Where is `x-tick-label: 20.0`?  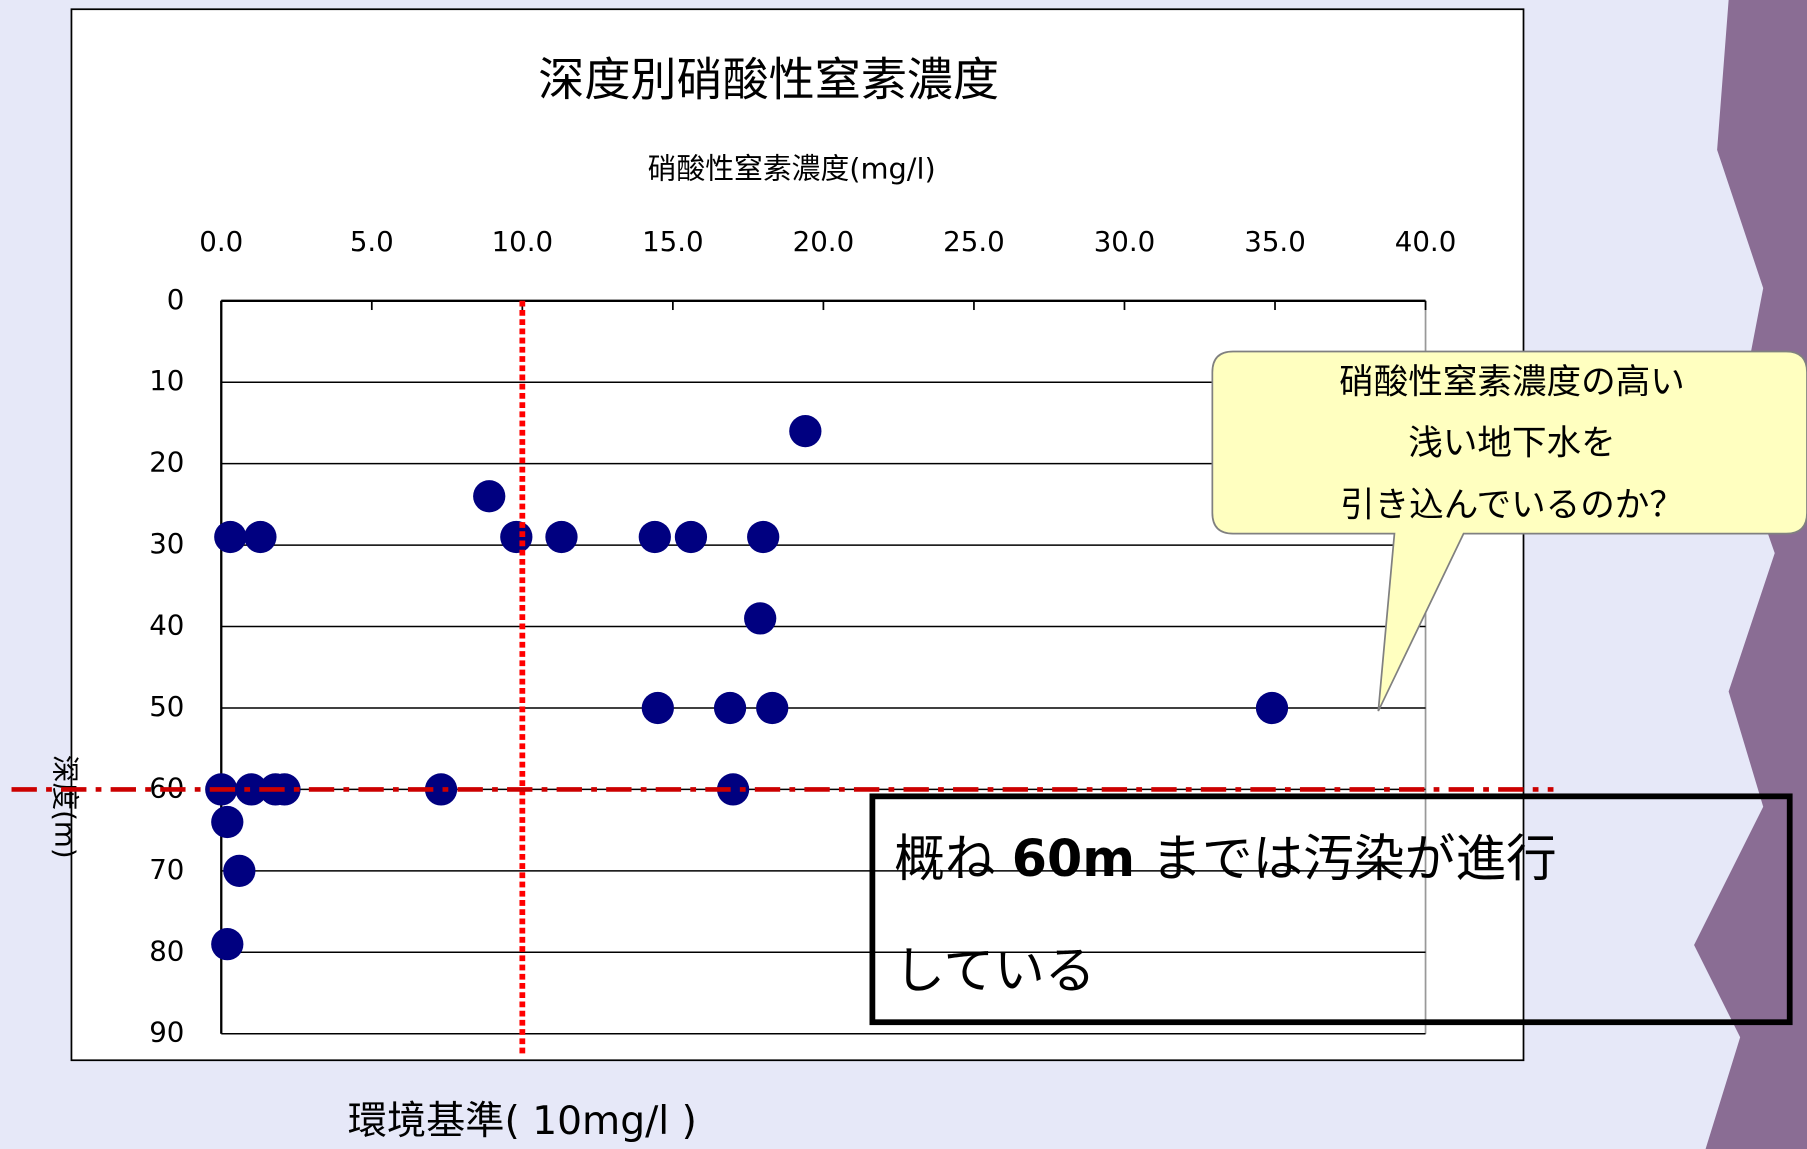 x-tick-label: 20.0 is located at coordinates (824, 241).